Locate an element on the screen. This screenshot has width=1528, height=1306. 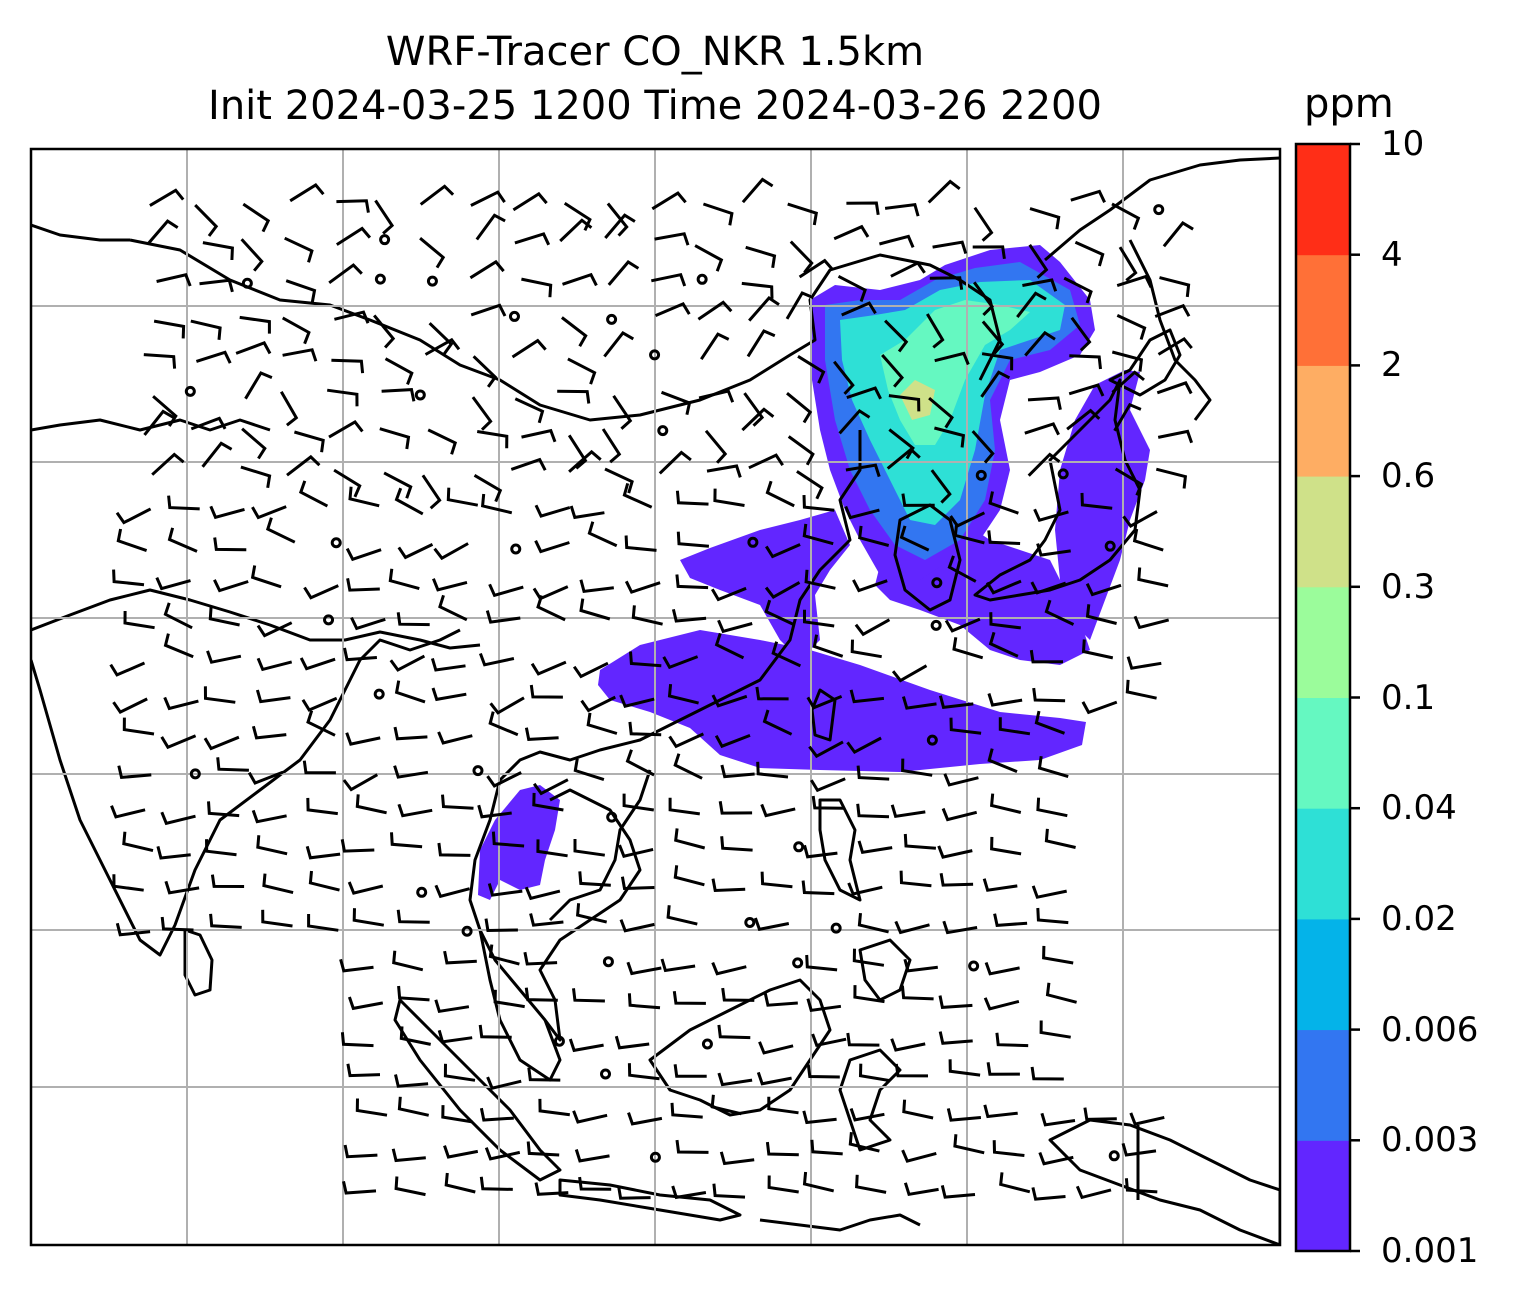
coast-sulawesi is located at coordinates (870, 1100).